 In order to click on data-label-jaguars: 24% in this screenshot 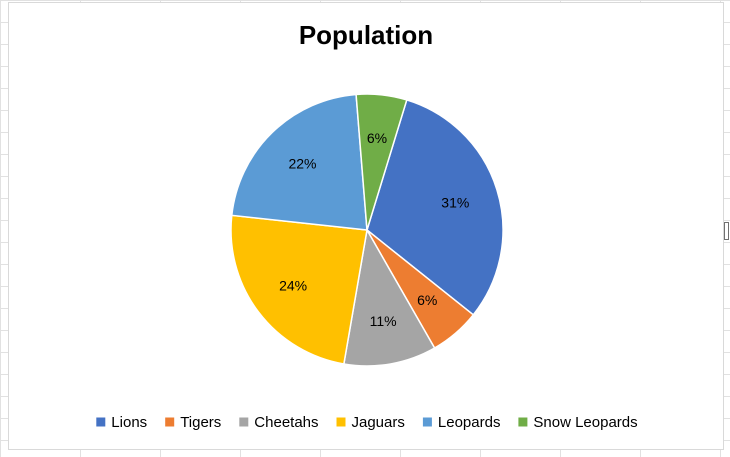, I will do `click(293, 286)`.